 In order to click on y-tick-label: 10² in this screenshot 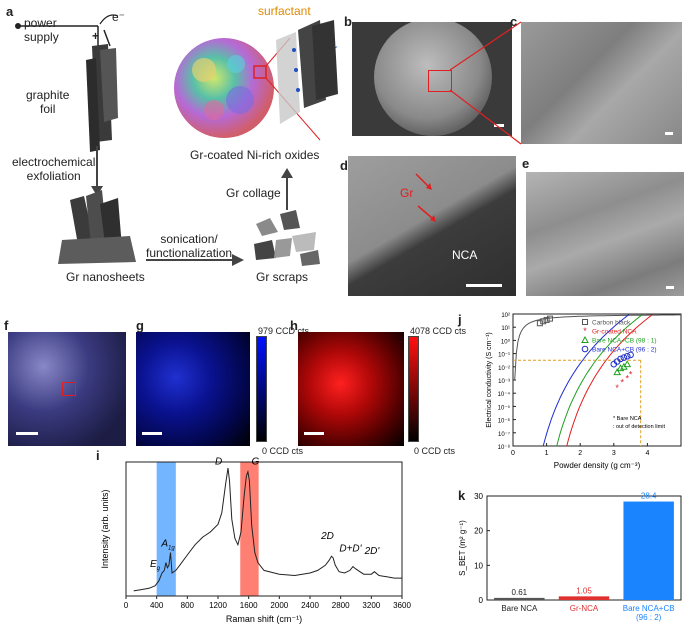, I will do `click(505, 316)`.